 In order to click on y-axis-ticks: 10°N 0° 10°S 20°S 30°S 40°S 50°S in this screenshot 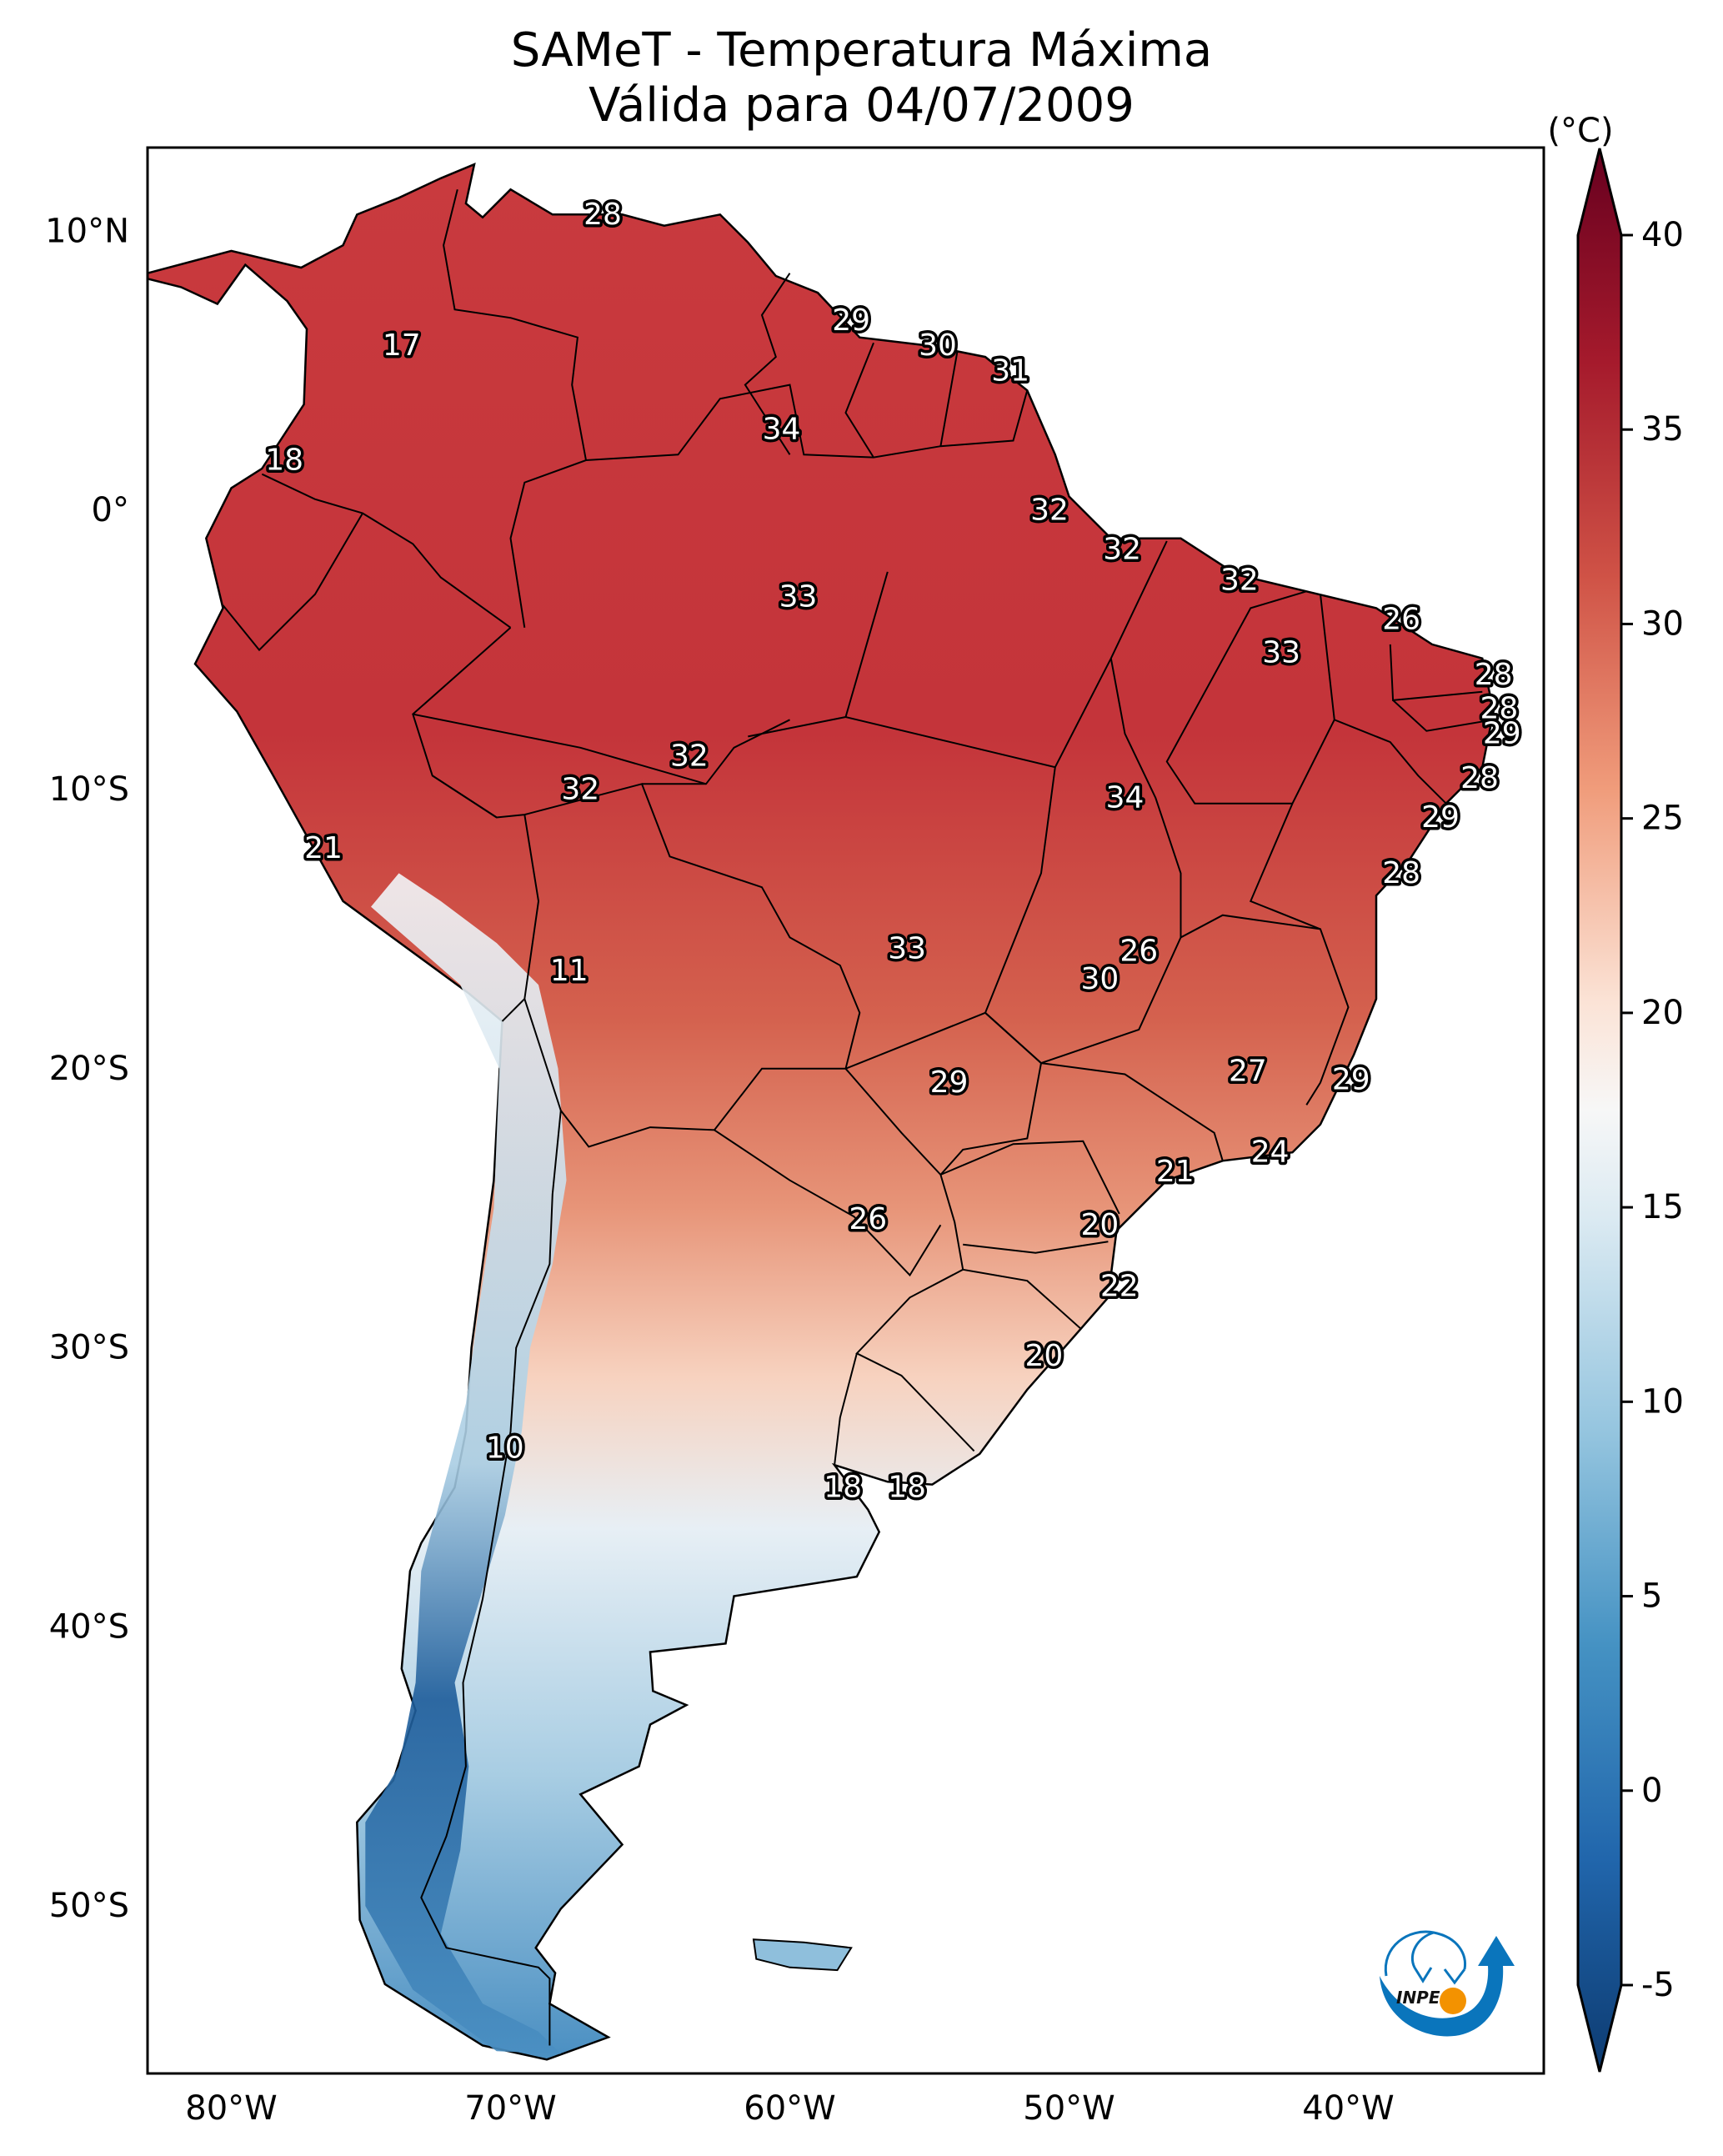, I will do `click(87, 1068)`.